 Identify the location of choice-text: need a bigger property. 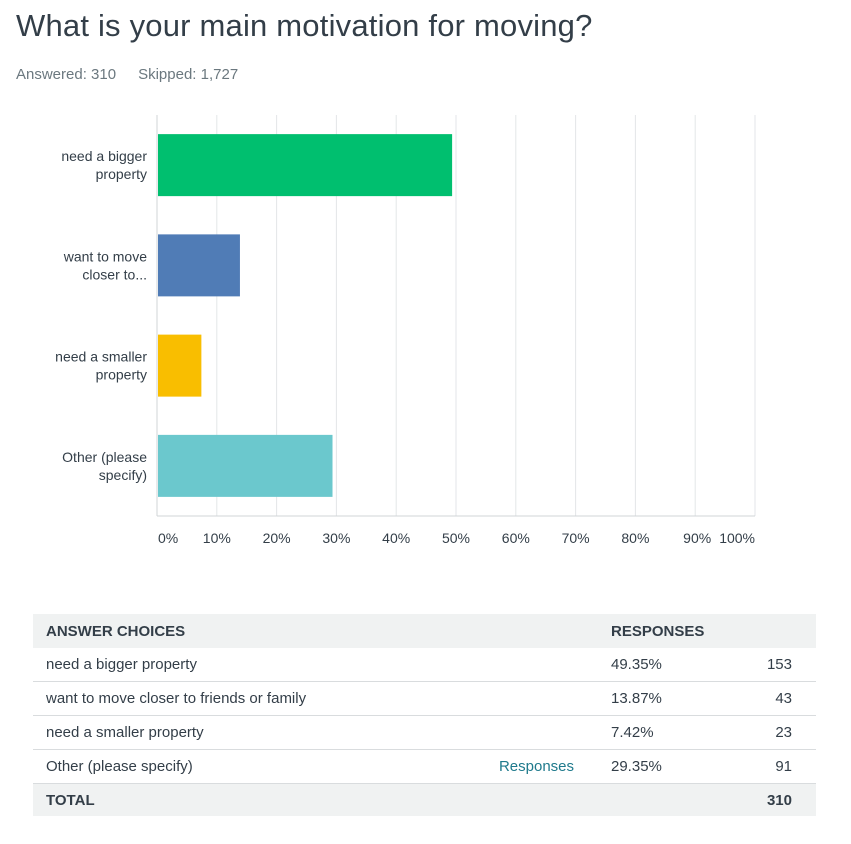
(121, 664).